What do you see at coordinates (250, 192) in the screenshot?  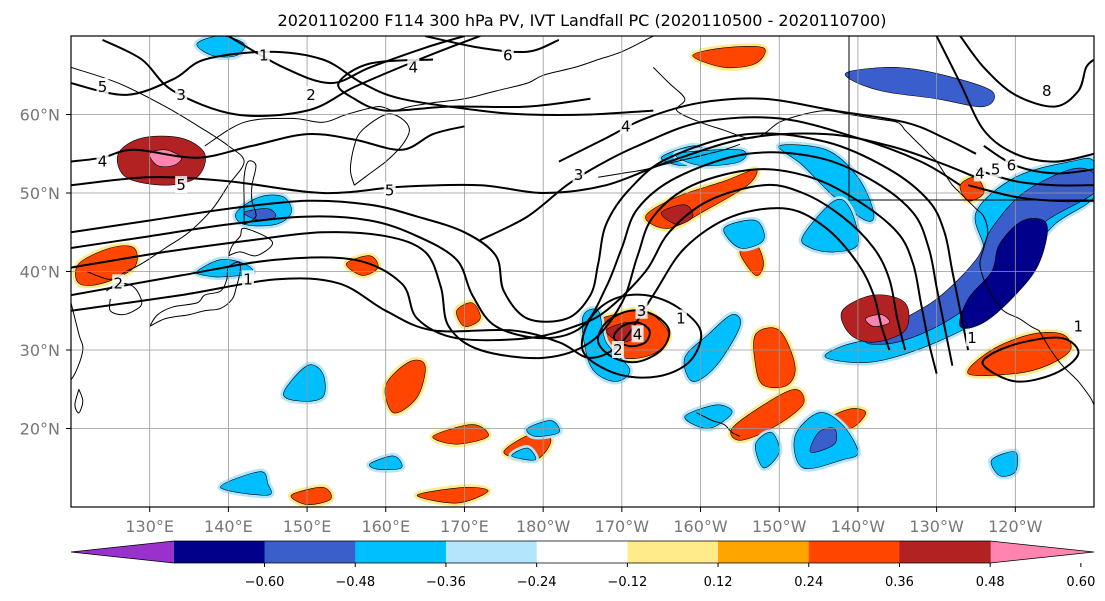 I see `coastline-sakhalin` at bounding box center [250, 192].